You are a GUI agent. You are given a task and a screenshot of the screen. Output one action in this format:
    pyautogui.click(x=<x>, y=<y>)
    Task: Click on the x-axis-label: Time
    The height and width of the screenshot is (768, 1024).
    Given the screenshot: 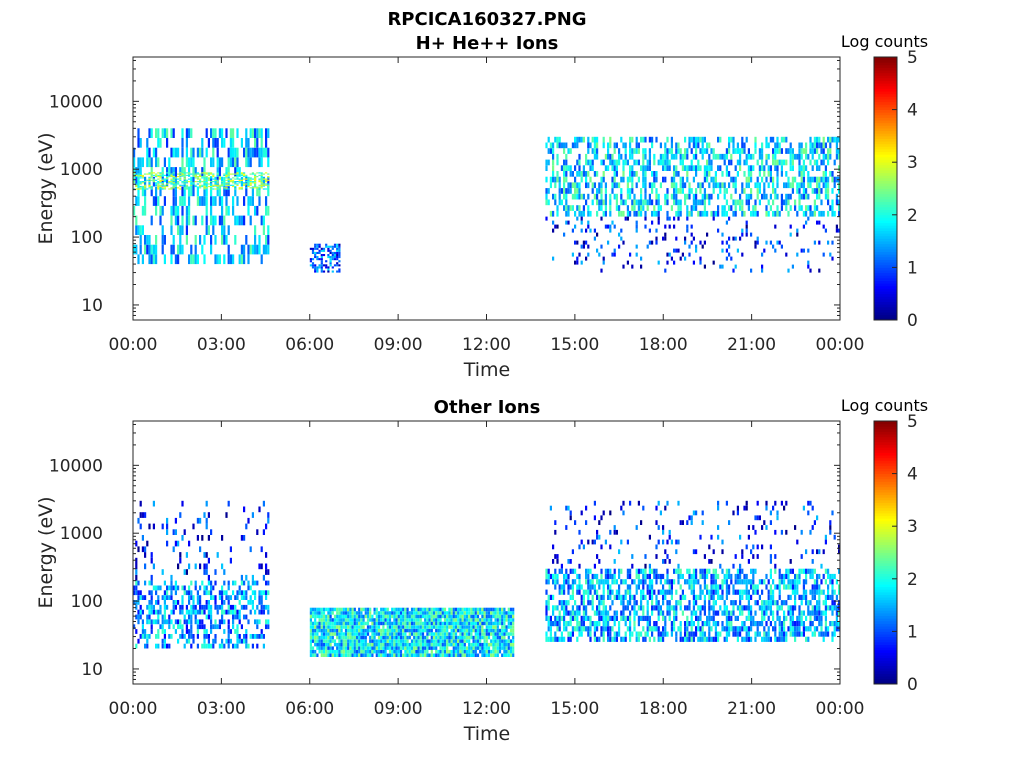 What is the action you would take?
    pyautogui.click(x=487, y=370)
    